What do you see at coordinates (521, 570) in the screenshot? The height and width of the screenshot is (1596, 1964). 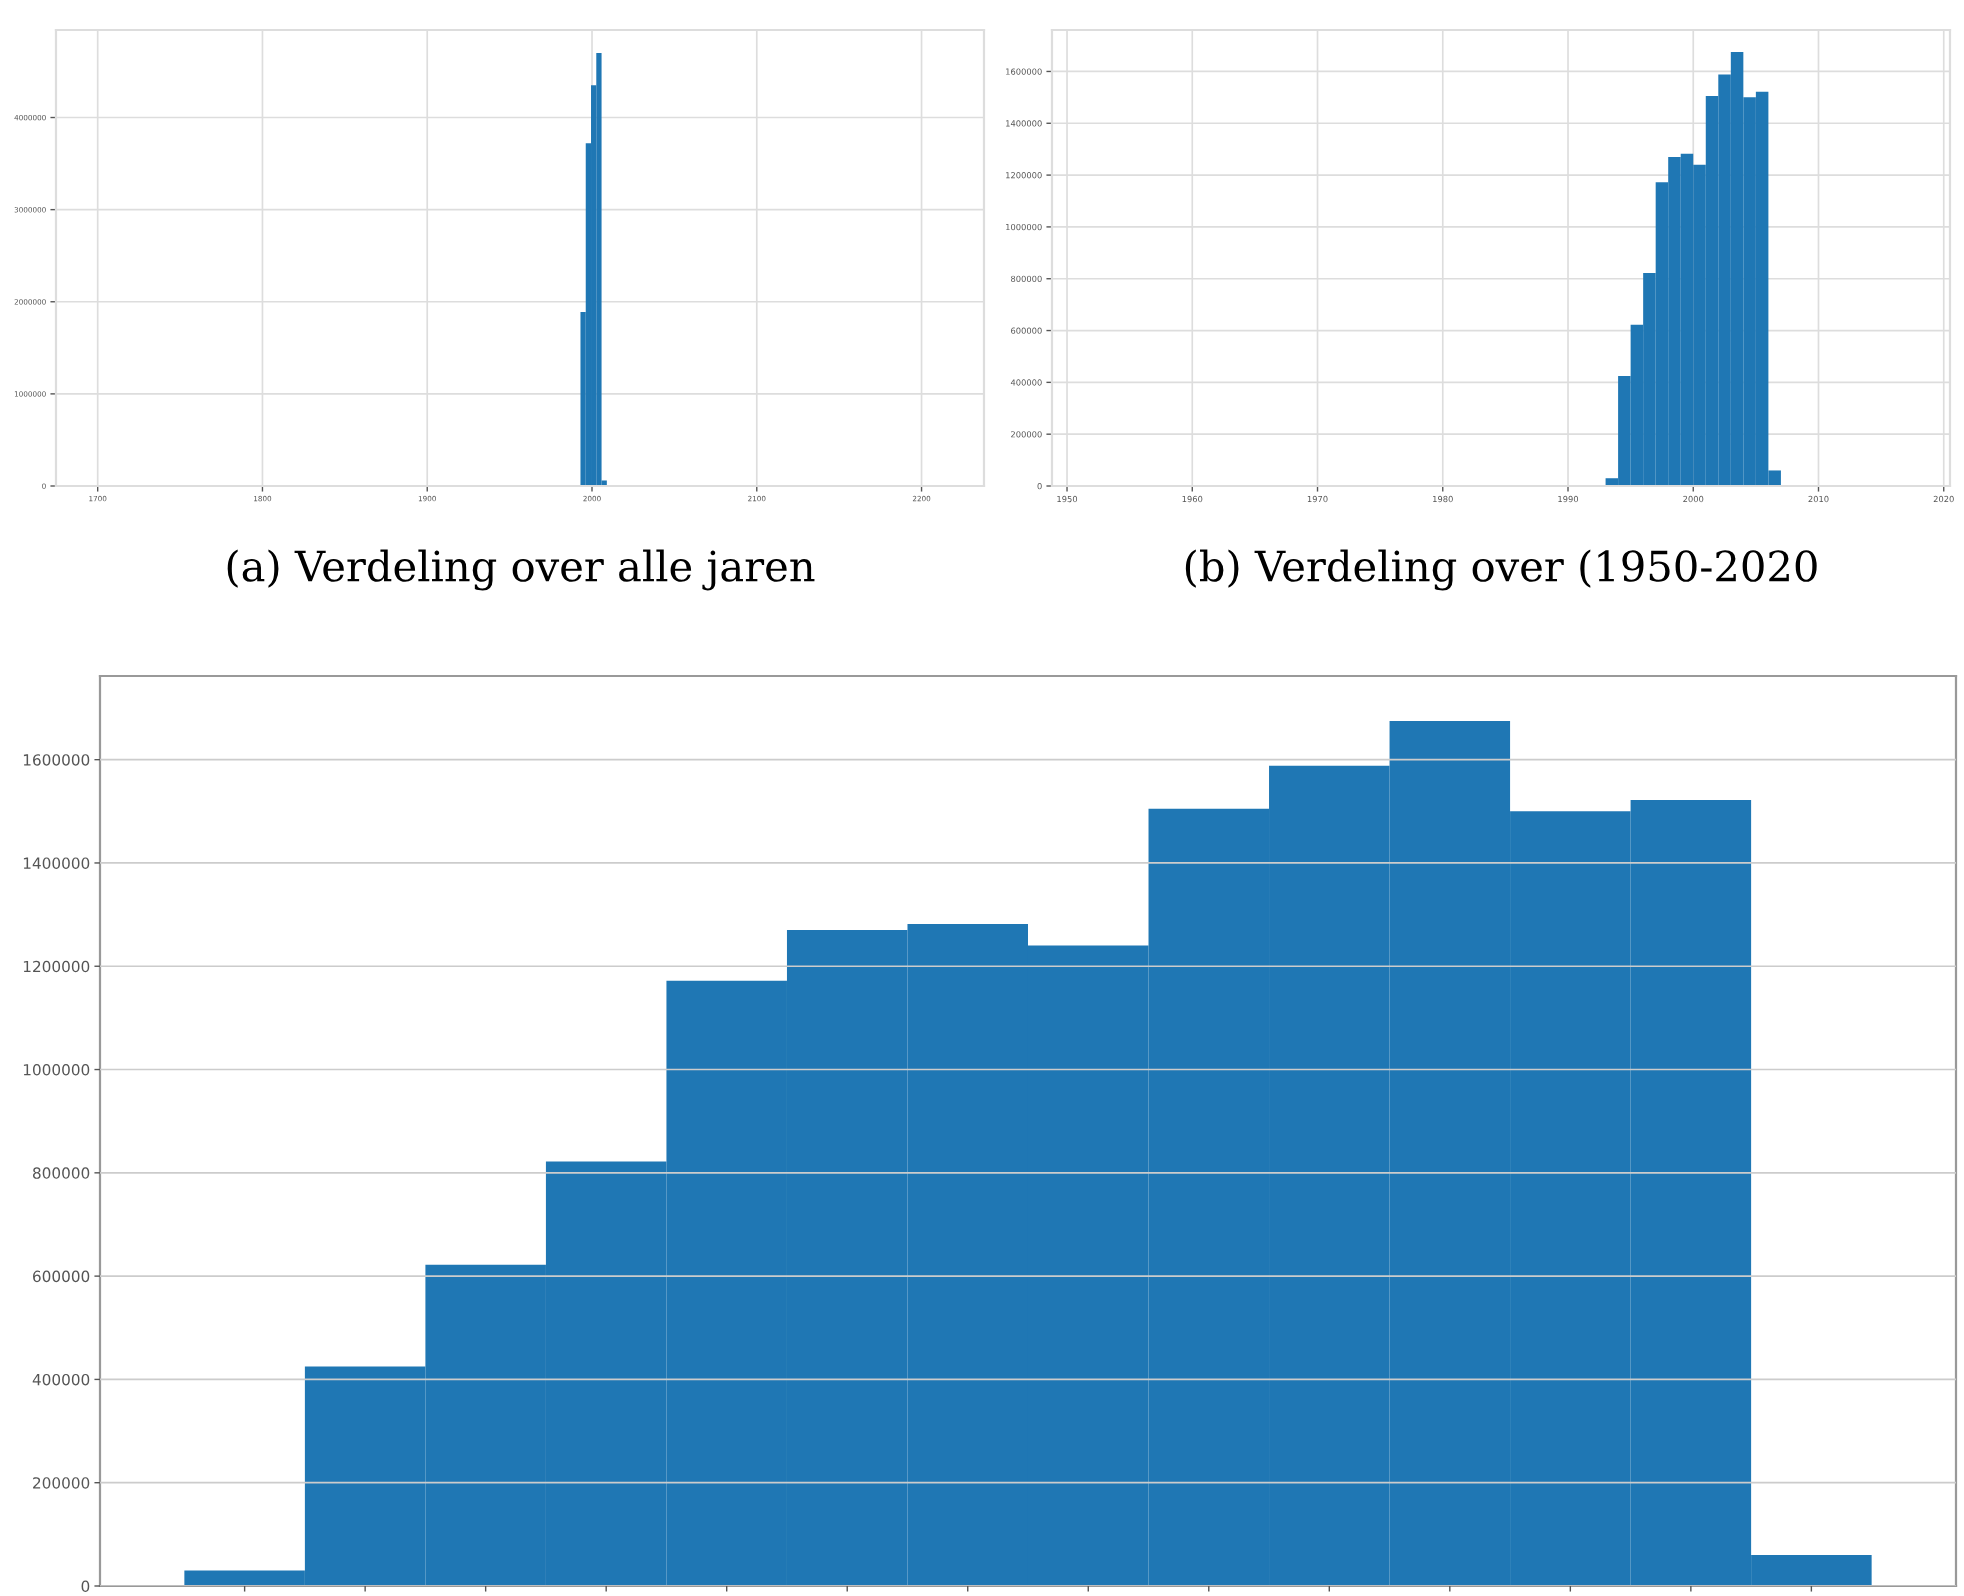 I see `text: (a) Verdeling over alle jaren` at bounding box center [521, 570].